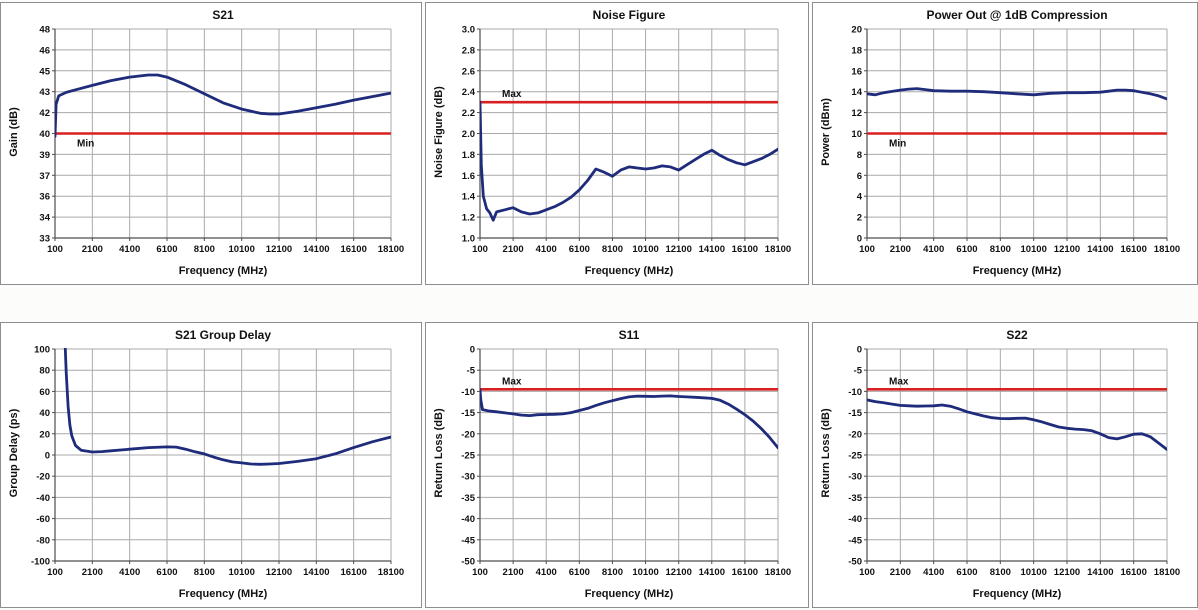  What do you see at coordinates (468, 413) in the screenshot?
I see `y-tick-label: -15` at bounding box center [468, 413].